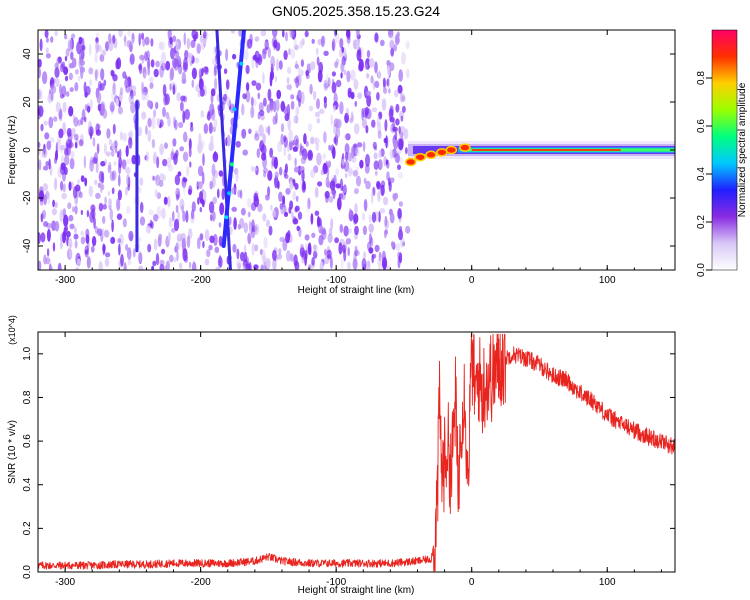 Image resolution: width=750 pixels, height=600 pixels. What do you see at coordinates (356, 11) in the screenshot?
I see `chart-title: GN05.2025.358.15.23.G24` at bounding box center [356, 11].